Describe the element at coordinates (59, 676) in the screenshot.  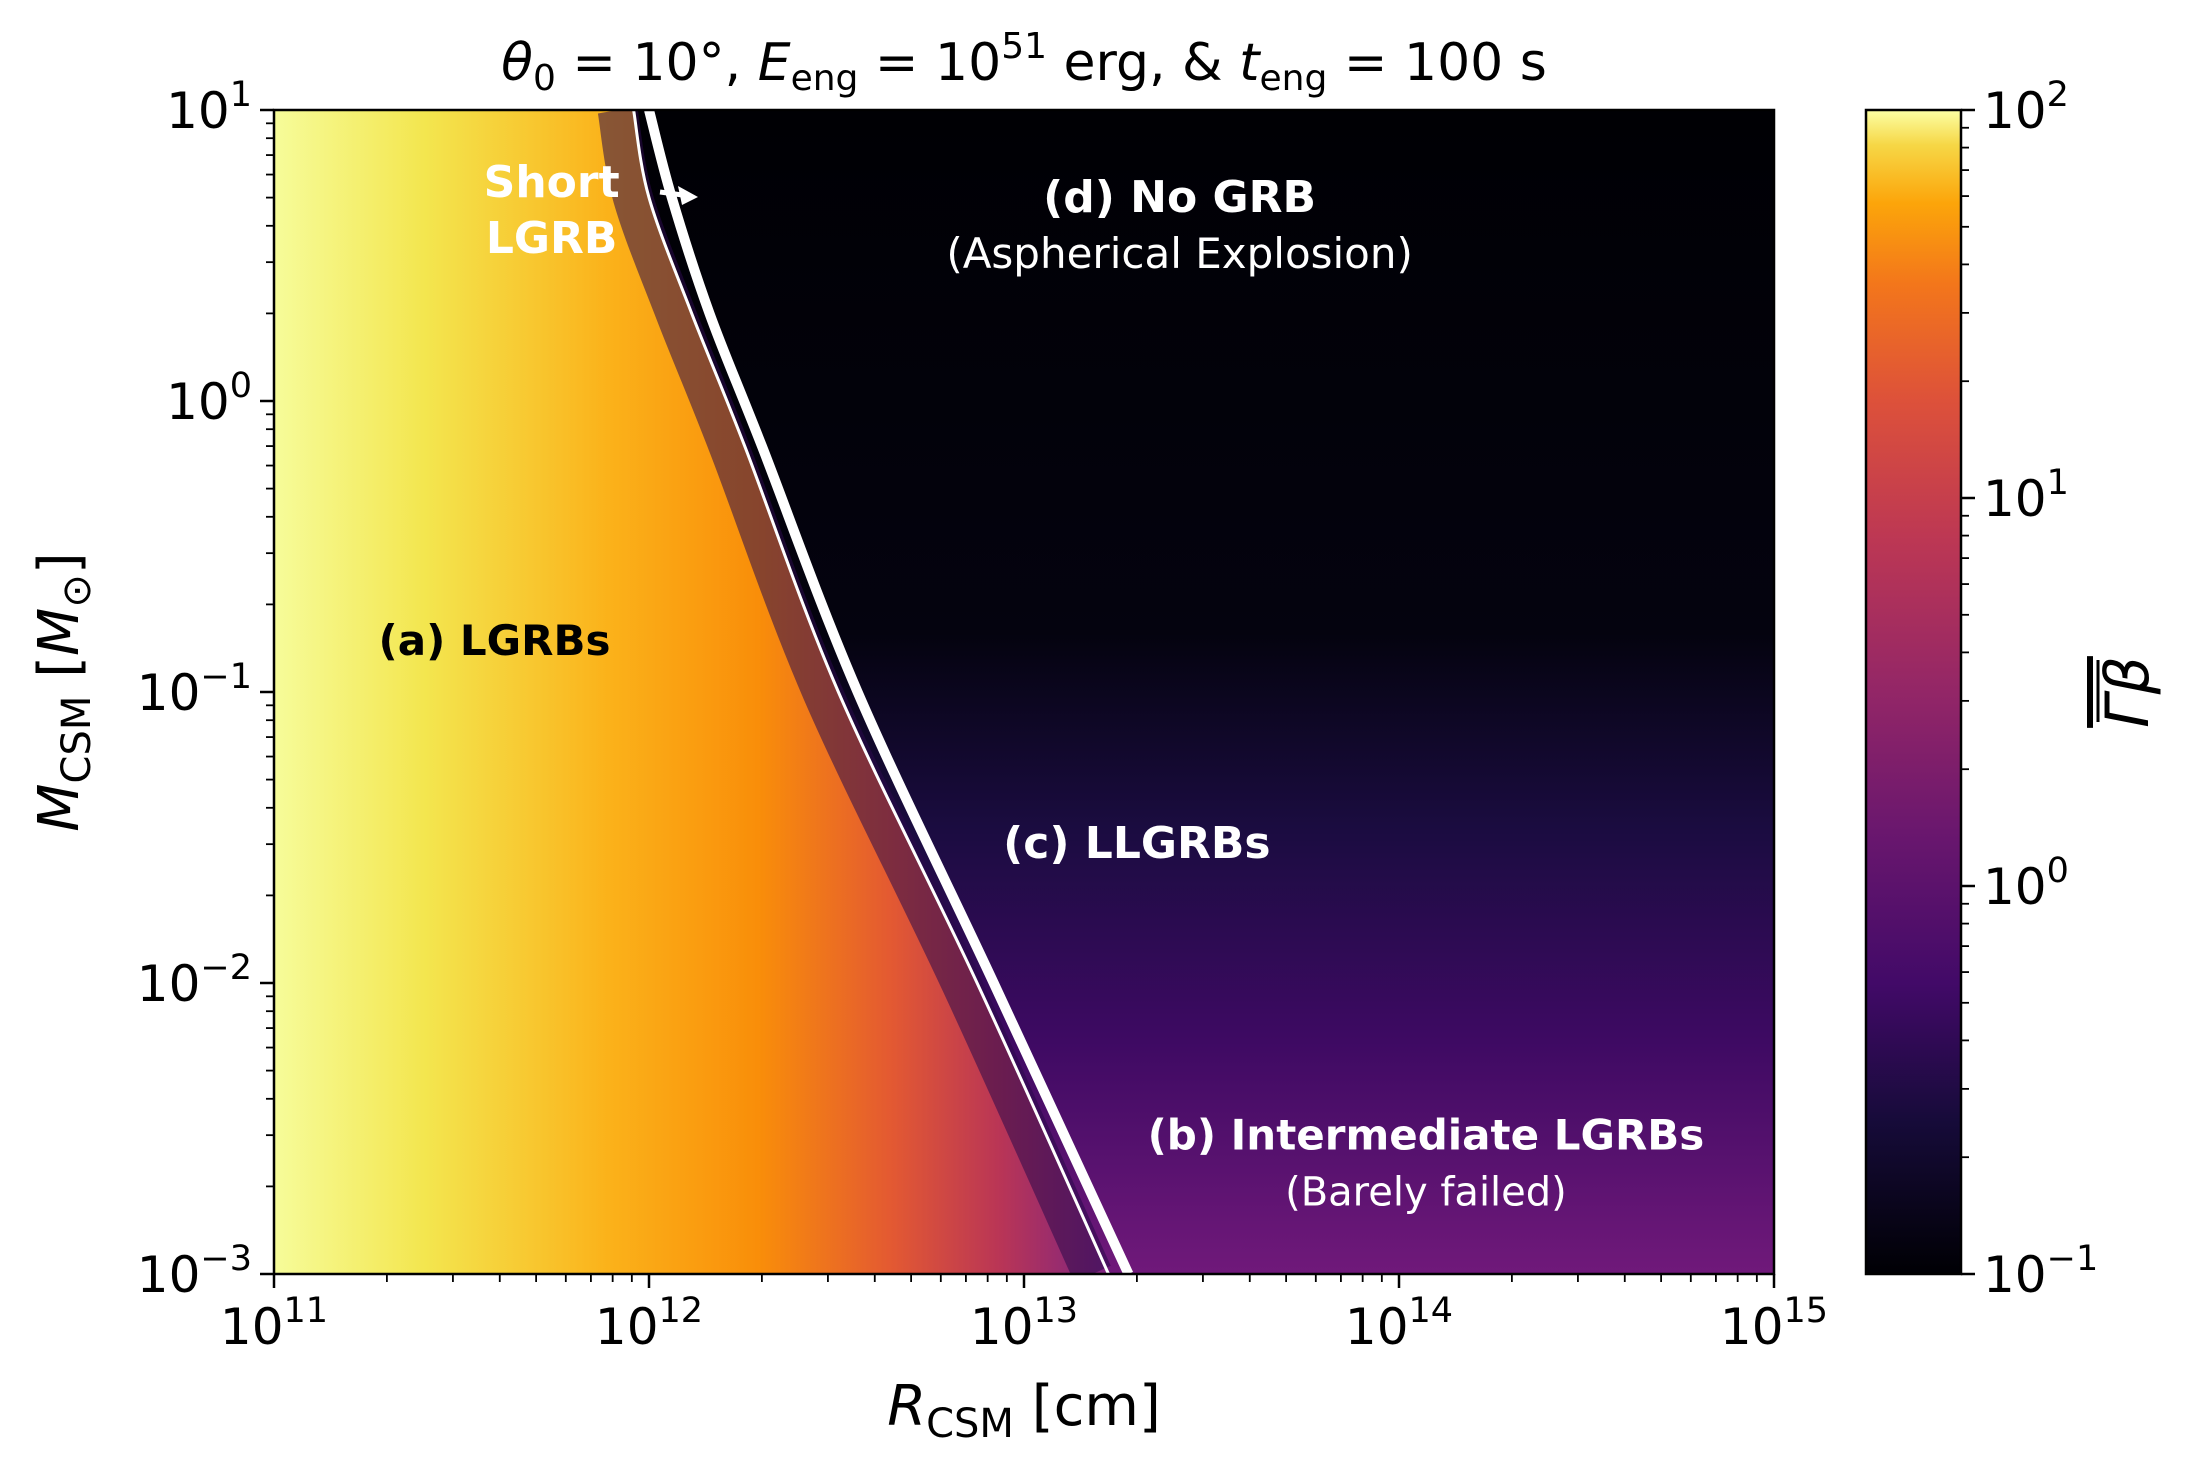
I see `y-label-open: [` at that location.